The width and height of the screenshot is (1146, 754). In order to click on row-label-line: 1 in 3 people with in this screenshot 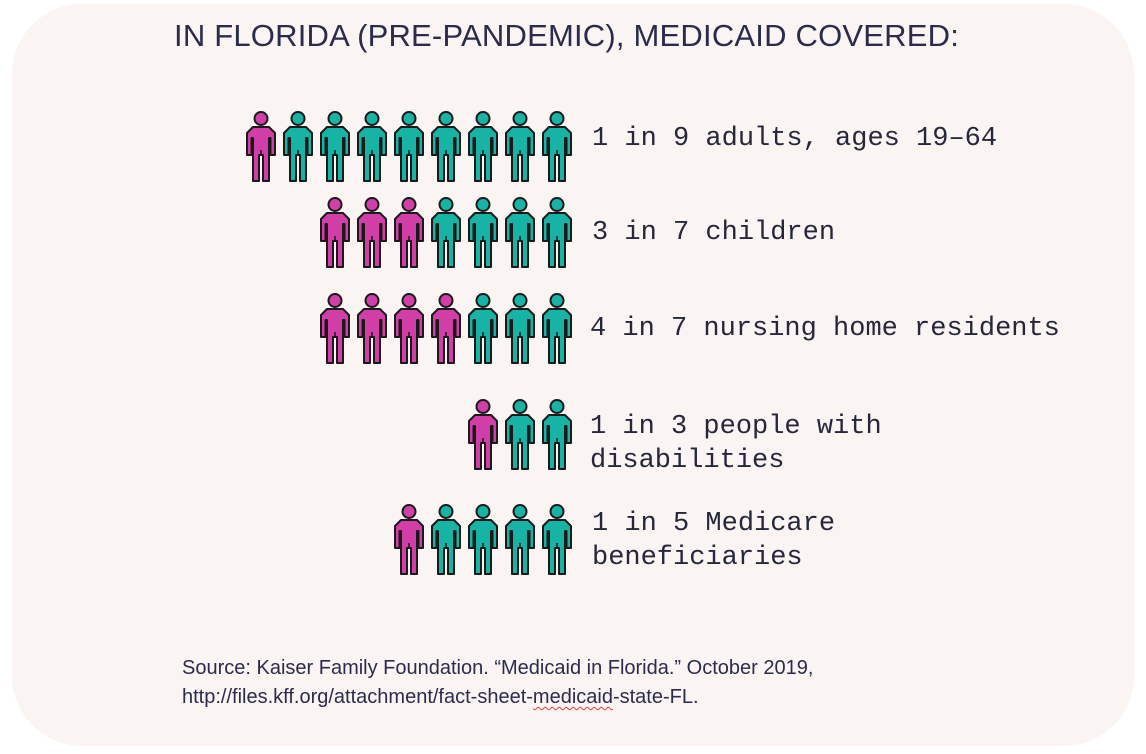, I will do `click(736, 427)`.